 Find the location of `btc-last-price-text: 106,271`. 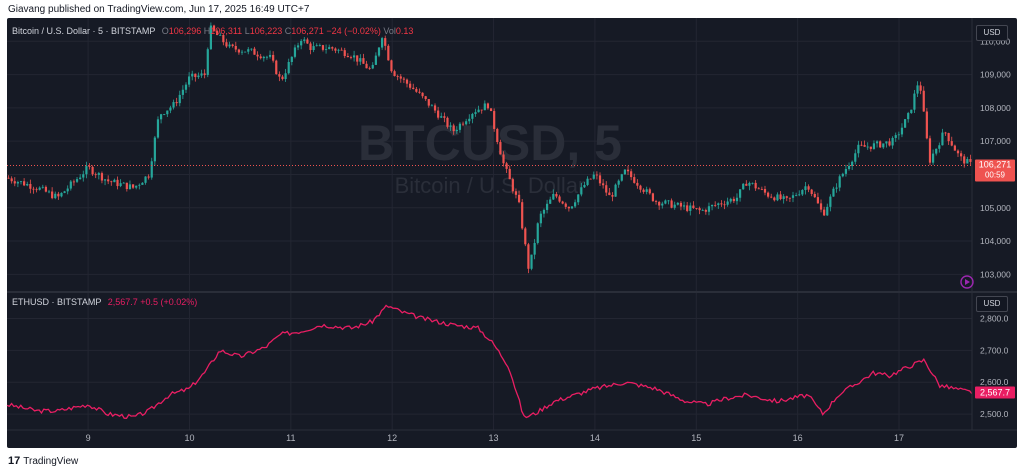

btc-last-price-text: 106,271 is located at coordinates (995, 164).